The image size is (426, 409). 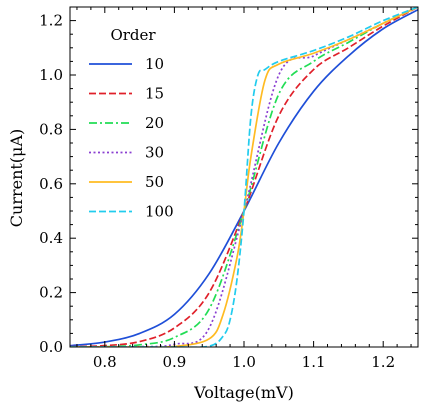 I want to click on y-tick-label: 0.2, so click(x=51, y=293).